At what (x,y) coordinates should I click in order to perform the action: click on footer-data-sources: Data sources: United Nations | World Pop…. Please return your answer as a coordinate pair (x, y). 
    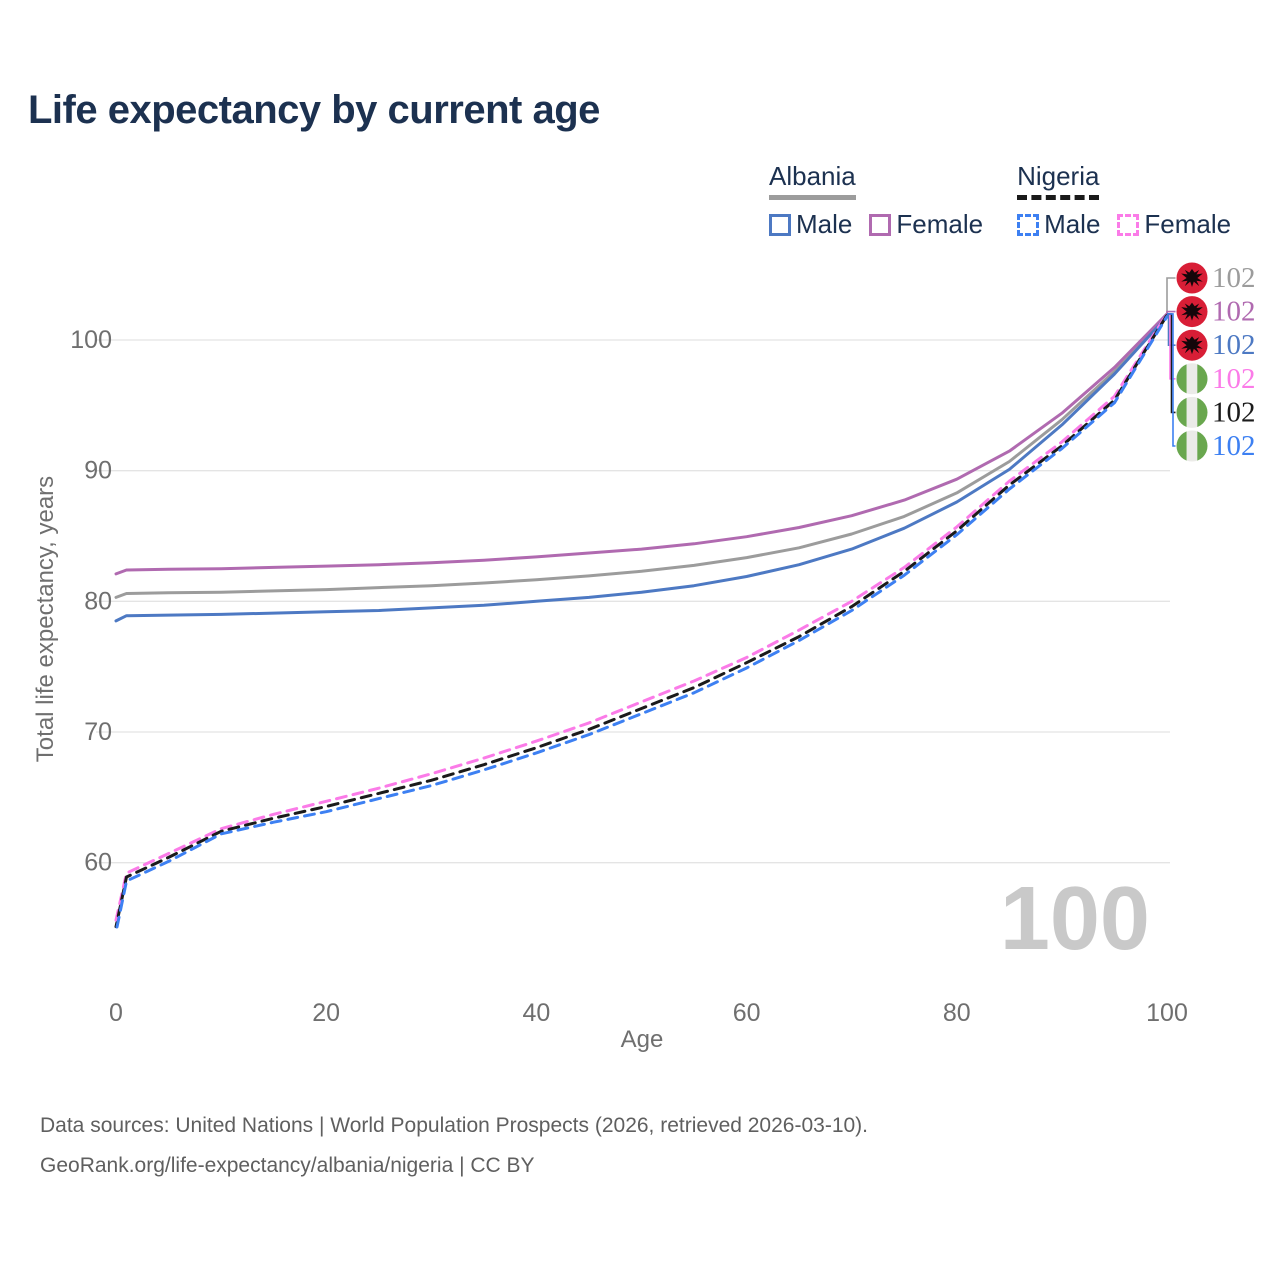
    Looking at the image, I should click on (454, 1125).